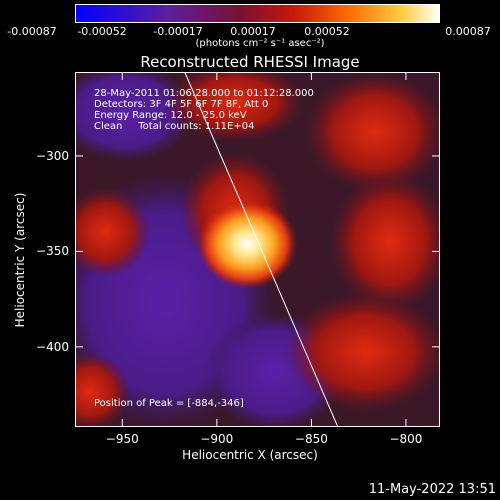 The height and width of the screenshot is (500, 500). What do you see at coordinates (32, 31) in the screenshot?
I see `colorbar-tick-label: -0.00087` at bounding box center [32, 31].